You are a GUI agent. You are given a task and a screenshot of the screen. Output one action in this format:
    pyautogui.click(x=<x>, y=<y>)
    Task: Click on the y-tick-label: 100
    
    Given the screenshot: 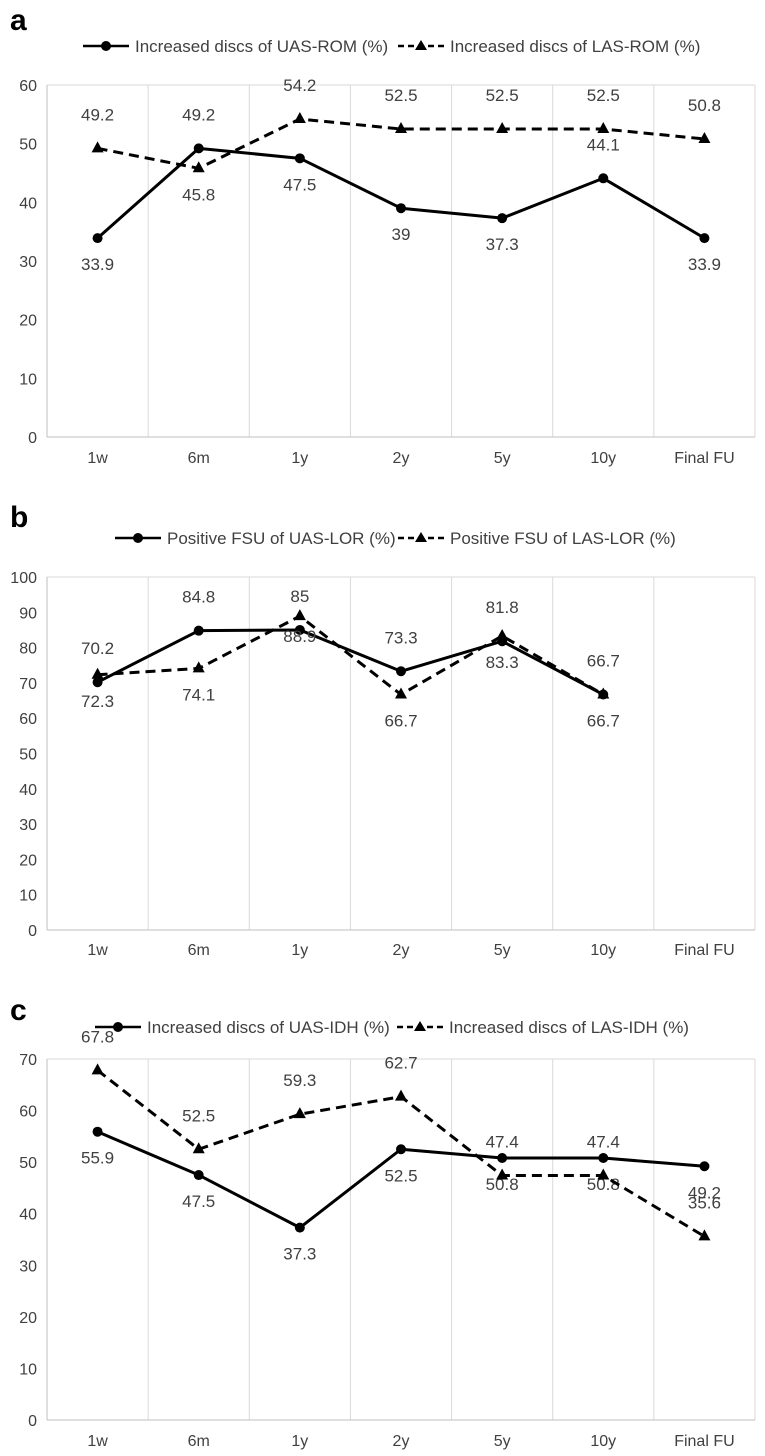 What is the action you would take?
    pyautogui.click(x=23, y=578)
    